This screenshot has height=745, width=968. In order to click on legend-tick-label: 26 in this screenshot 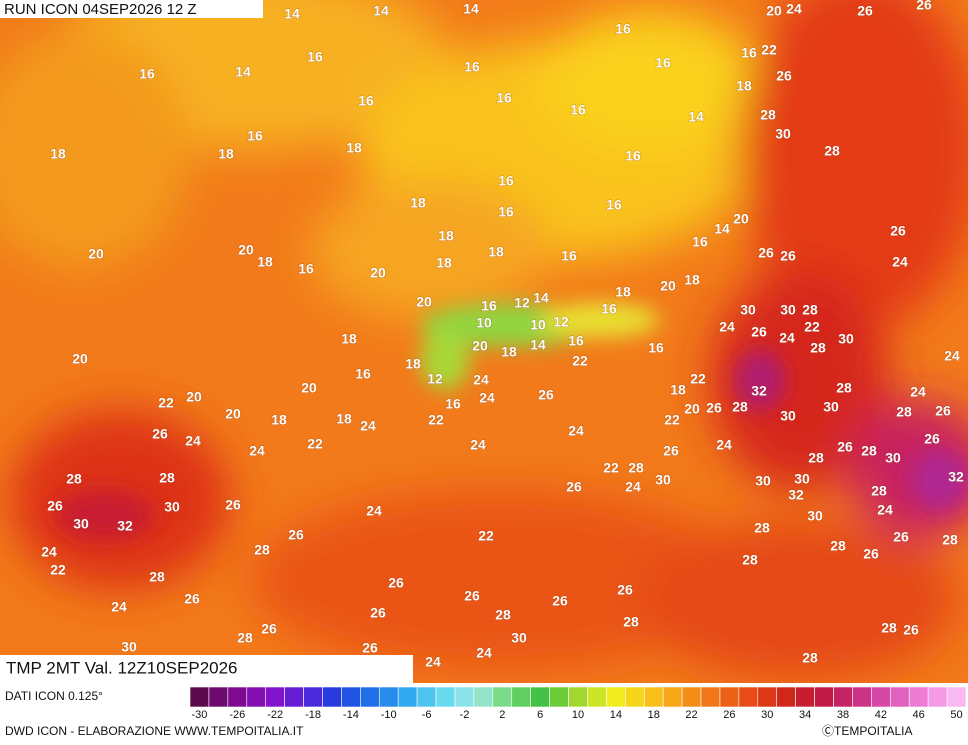, I will do `click(729, 715)`.